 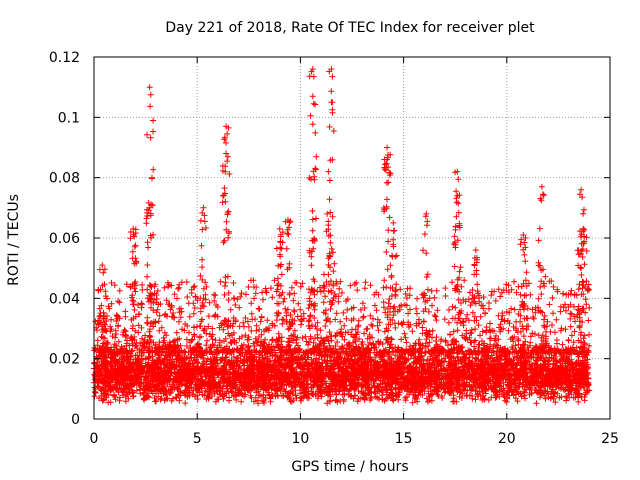 What do you see at coordinates (349, 467) in the screenshot?
I see `x-axis-label: GPS time / hours` at bounding box center [349, 467].